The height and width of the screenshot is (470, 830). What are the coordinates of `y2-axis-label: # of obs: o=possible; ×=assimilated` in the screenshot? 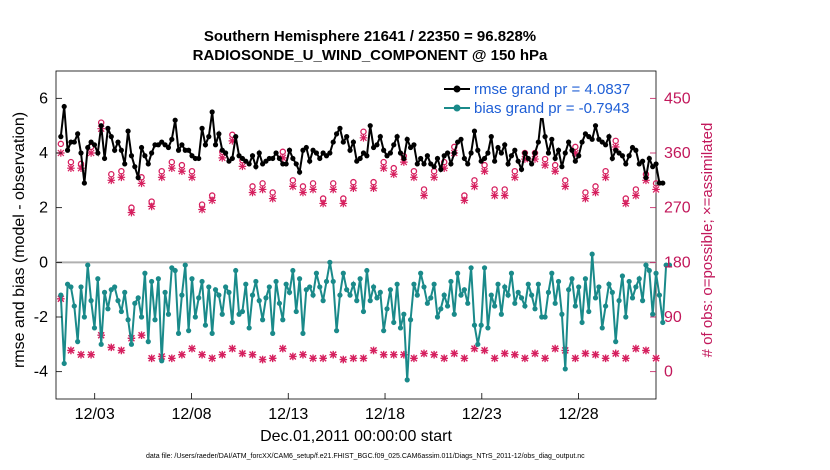 It's located at (707, 240).